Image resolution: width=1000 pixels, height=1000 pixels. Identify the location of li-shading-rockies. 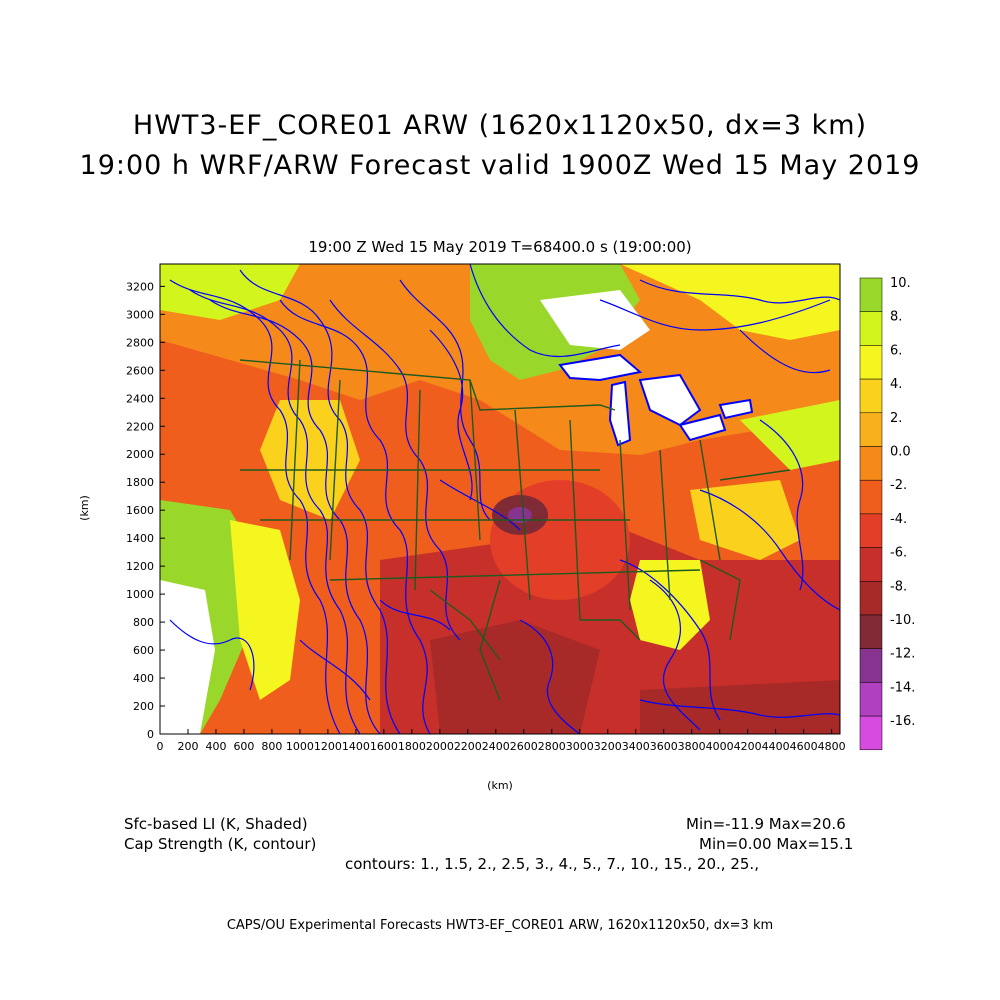
(310, 460).